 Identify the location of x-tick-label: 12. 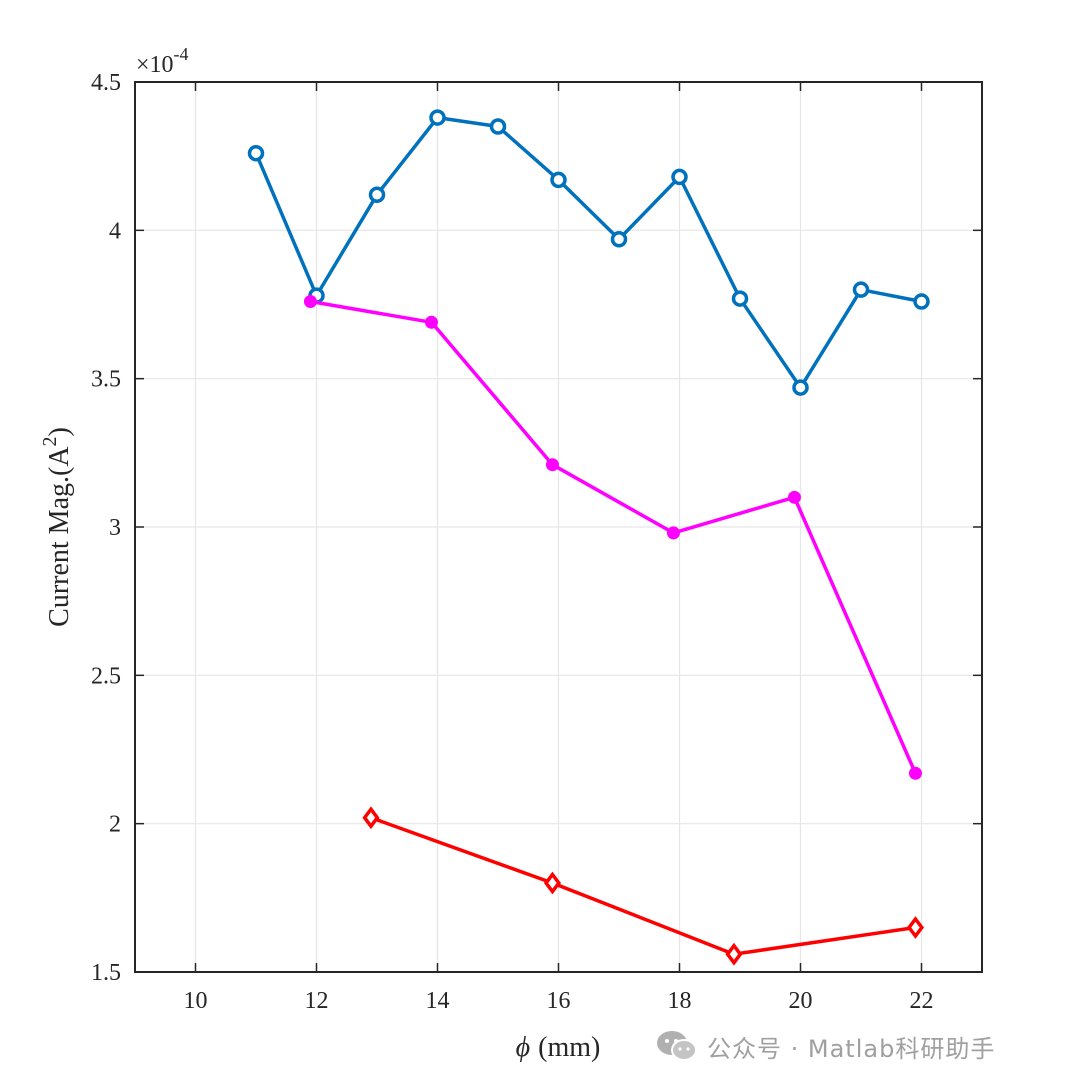
(317, 1001).